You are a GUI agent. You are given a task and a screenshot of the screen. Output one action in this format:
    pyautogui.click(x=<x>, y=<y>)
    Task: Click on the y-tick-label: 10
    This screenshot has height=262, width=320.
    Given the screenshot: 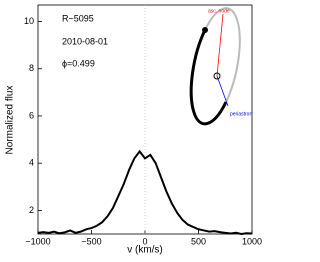 What is the action you would take?
    pyautogui.click(x=29, y=21)
    